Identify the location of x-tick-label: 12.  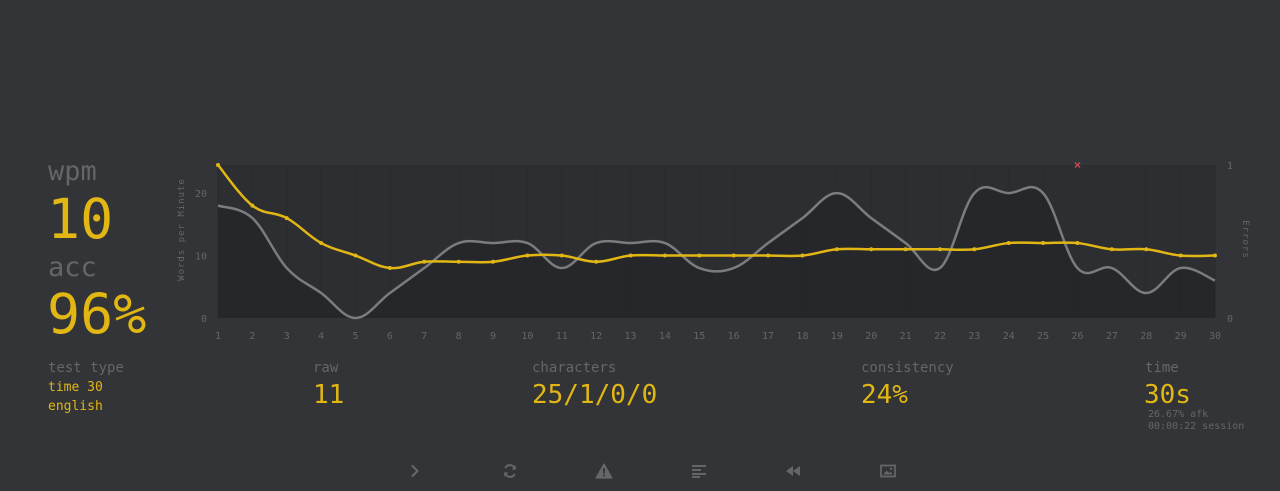
(596, 336).